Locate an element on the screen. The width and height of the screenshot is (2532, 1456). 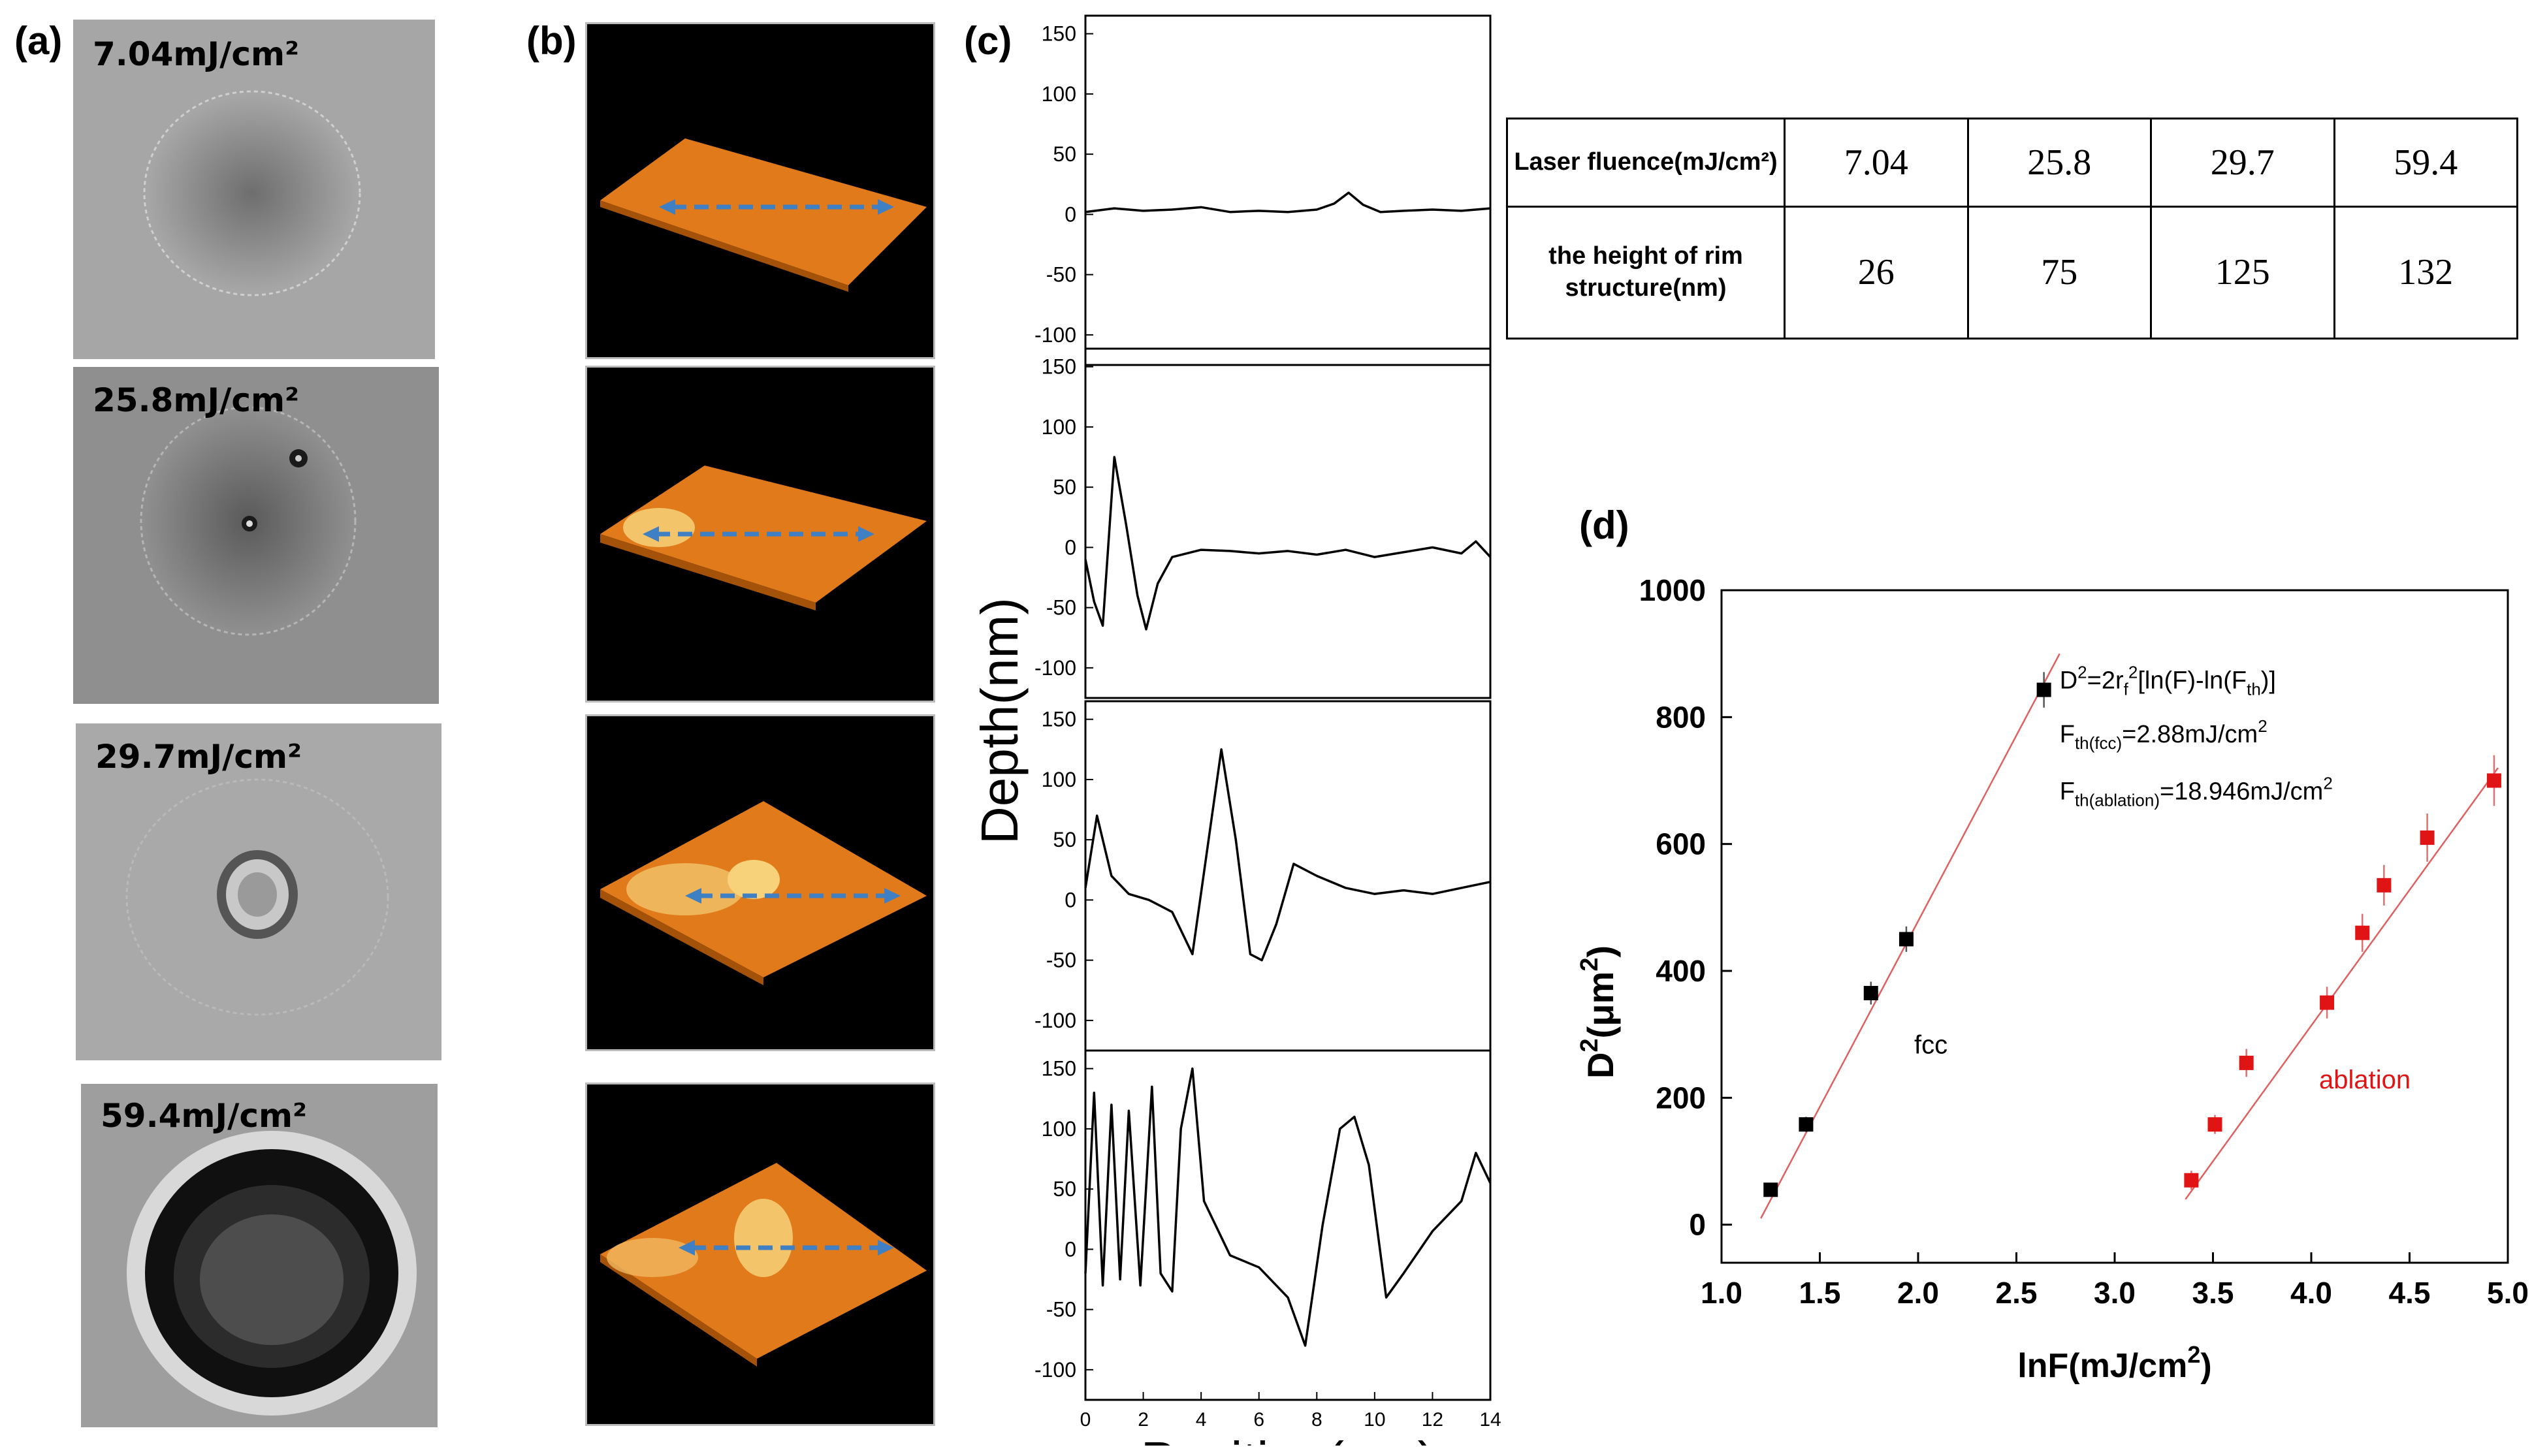
sem-image-4: 59.4mJ/cm² is located at coordinates (259, 1256).